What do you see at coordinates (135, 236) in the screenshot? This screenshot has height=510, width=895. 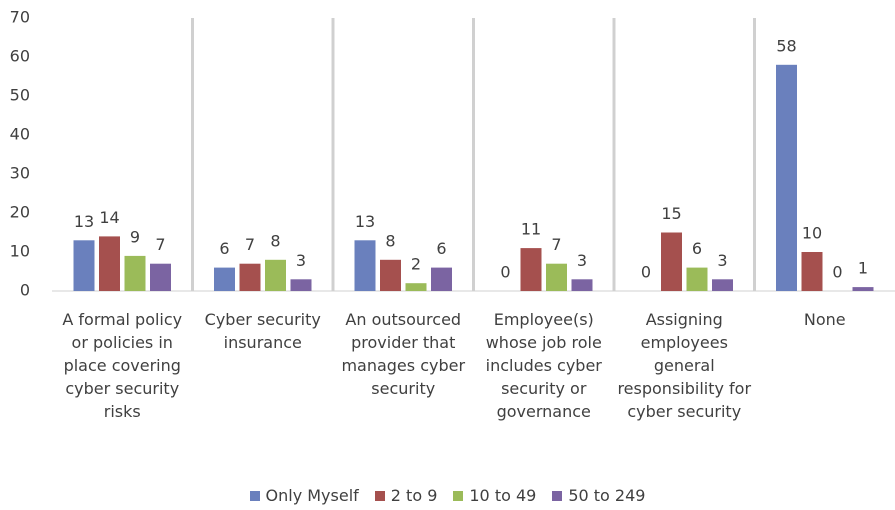 I see `value-label: 9` at bounding box center [135, 236].